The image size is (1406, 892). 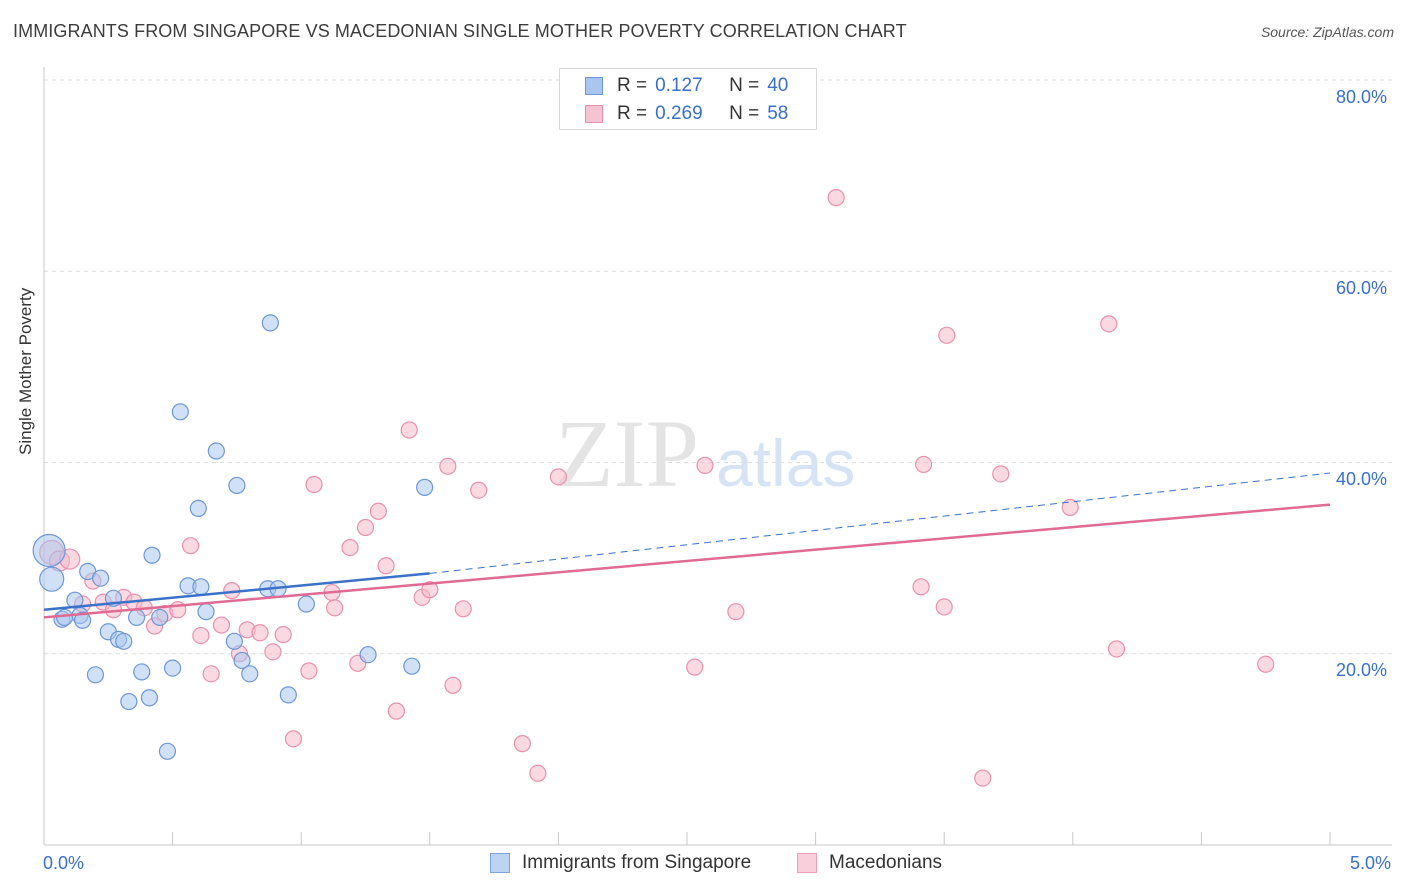 I want to click on y-axis-label: Single Mother Poverty, so click(x=25, y=371).